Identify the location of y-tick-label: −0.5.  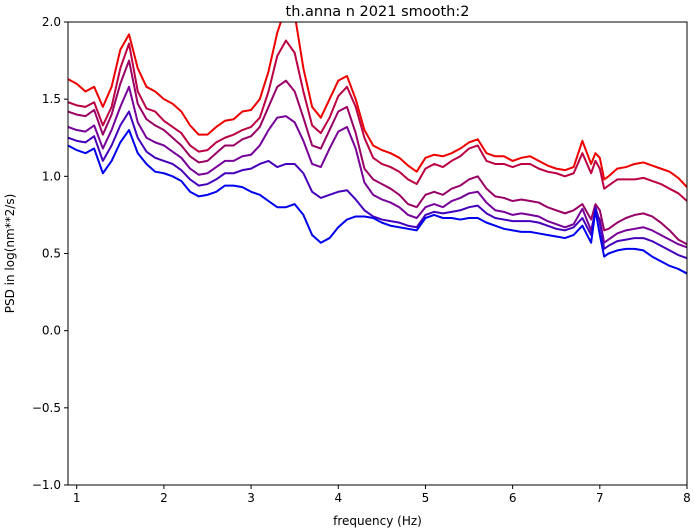
(46, 408).